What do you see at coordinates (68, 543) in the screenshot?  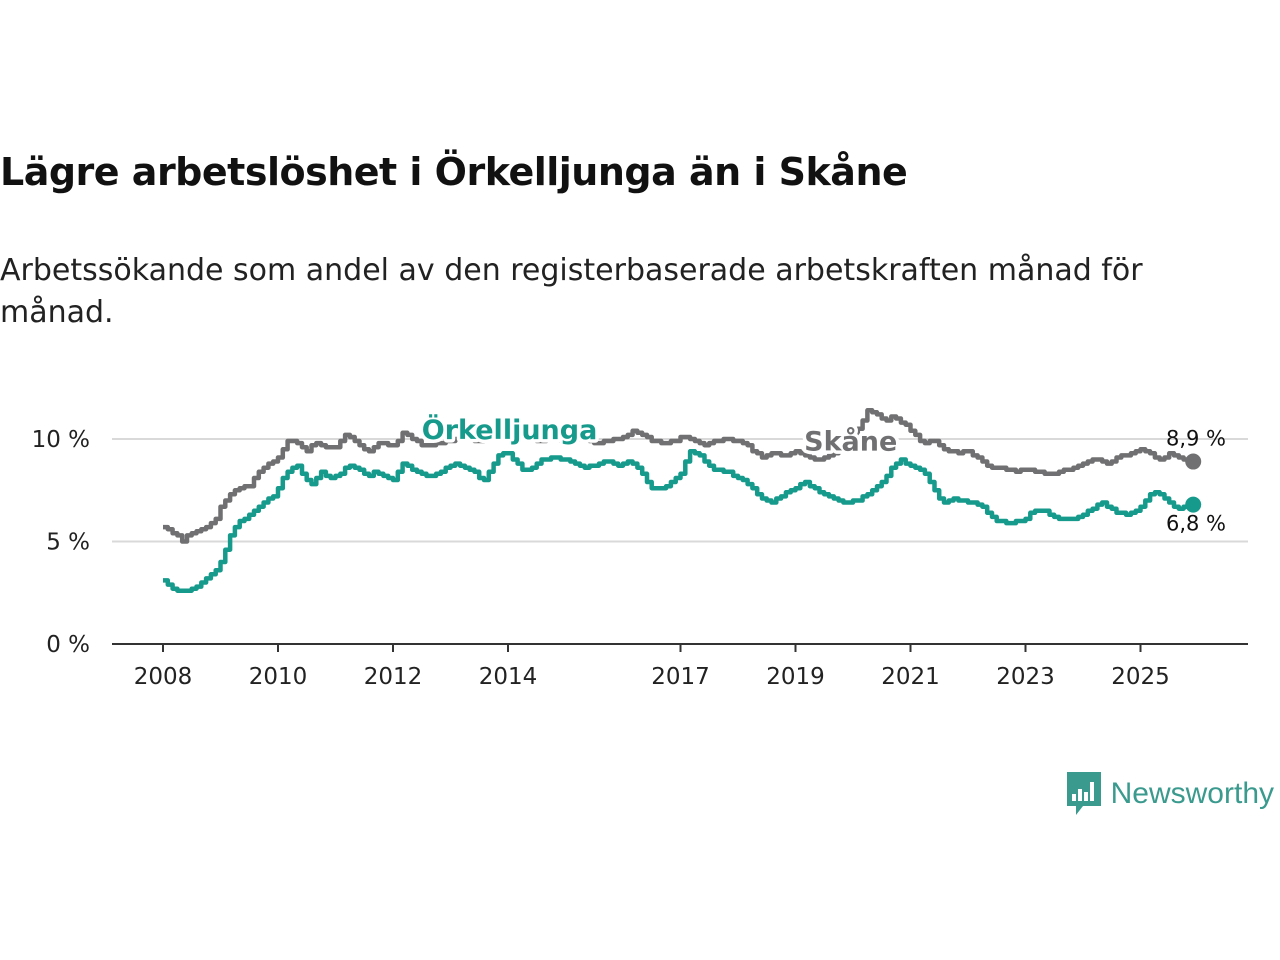 I see `y-tick-label: 5 %` at bounding box center [68, 543].